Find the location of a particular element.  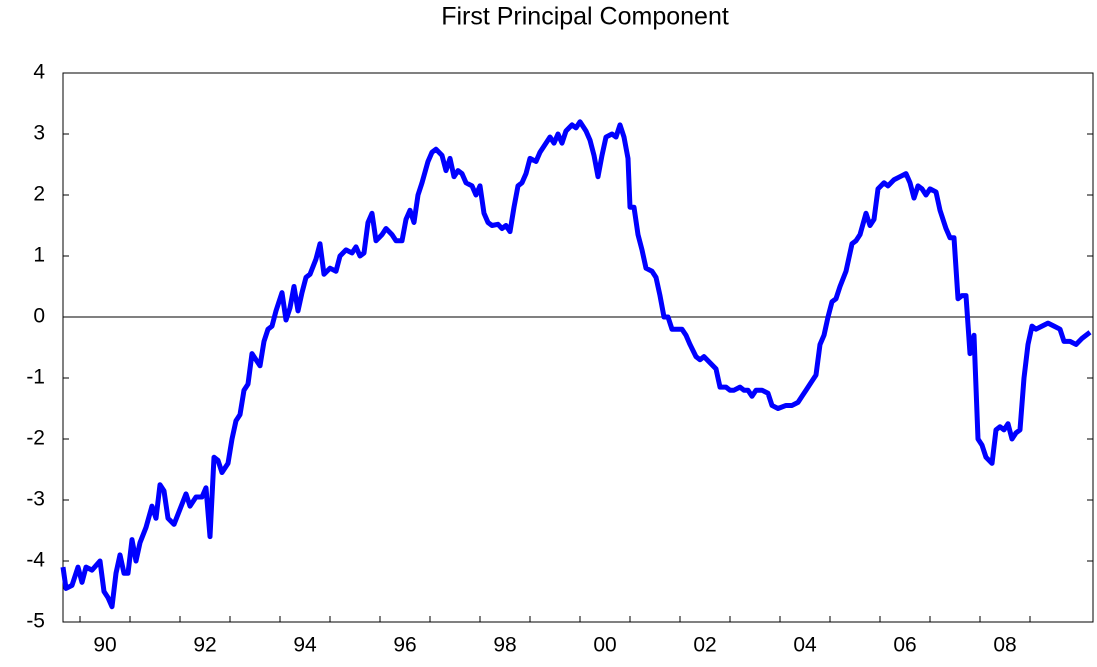

y-tick-label: -5 is located at coordinates (35, 621).